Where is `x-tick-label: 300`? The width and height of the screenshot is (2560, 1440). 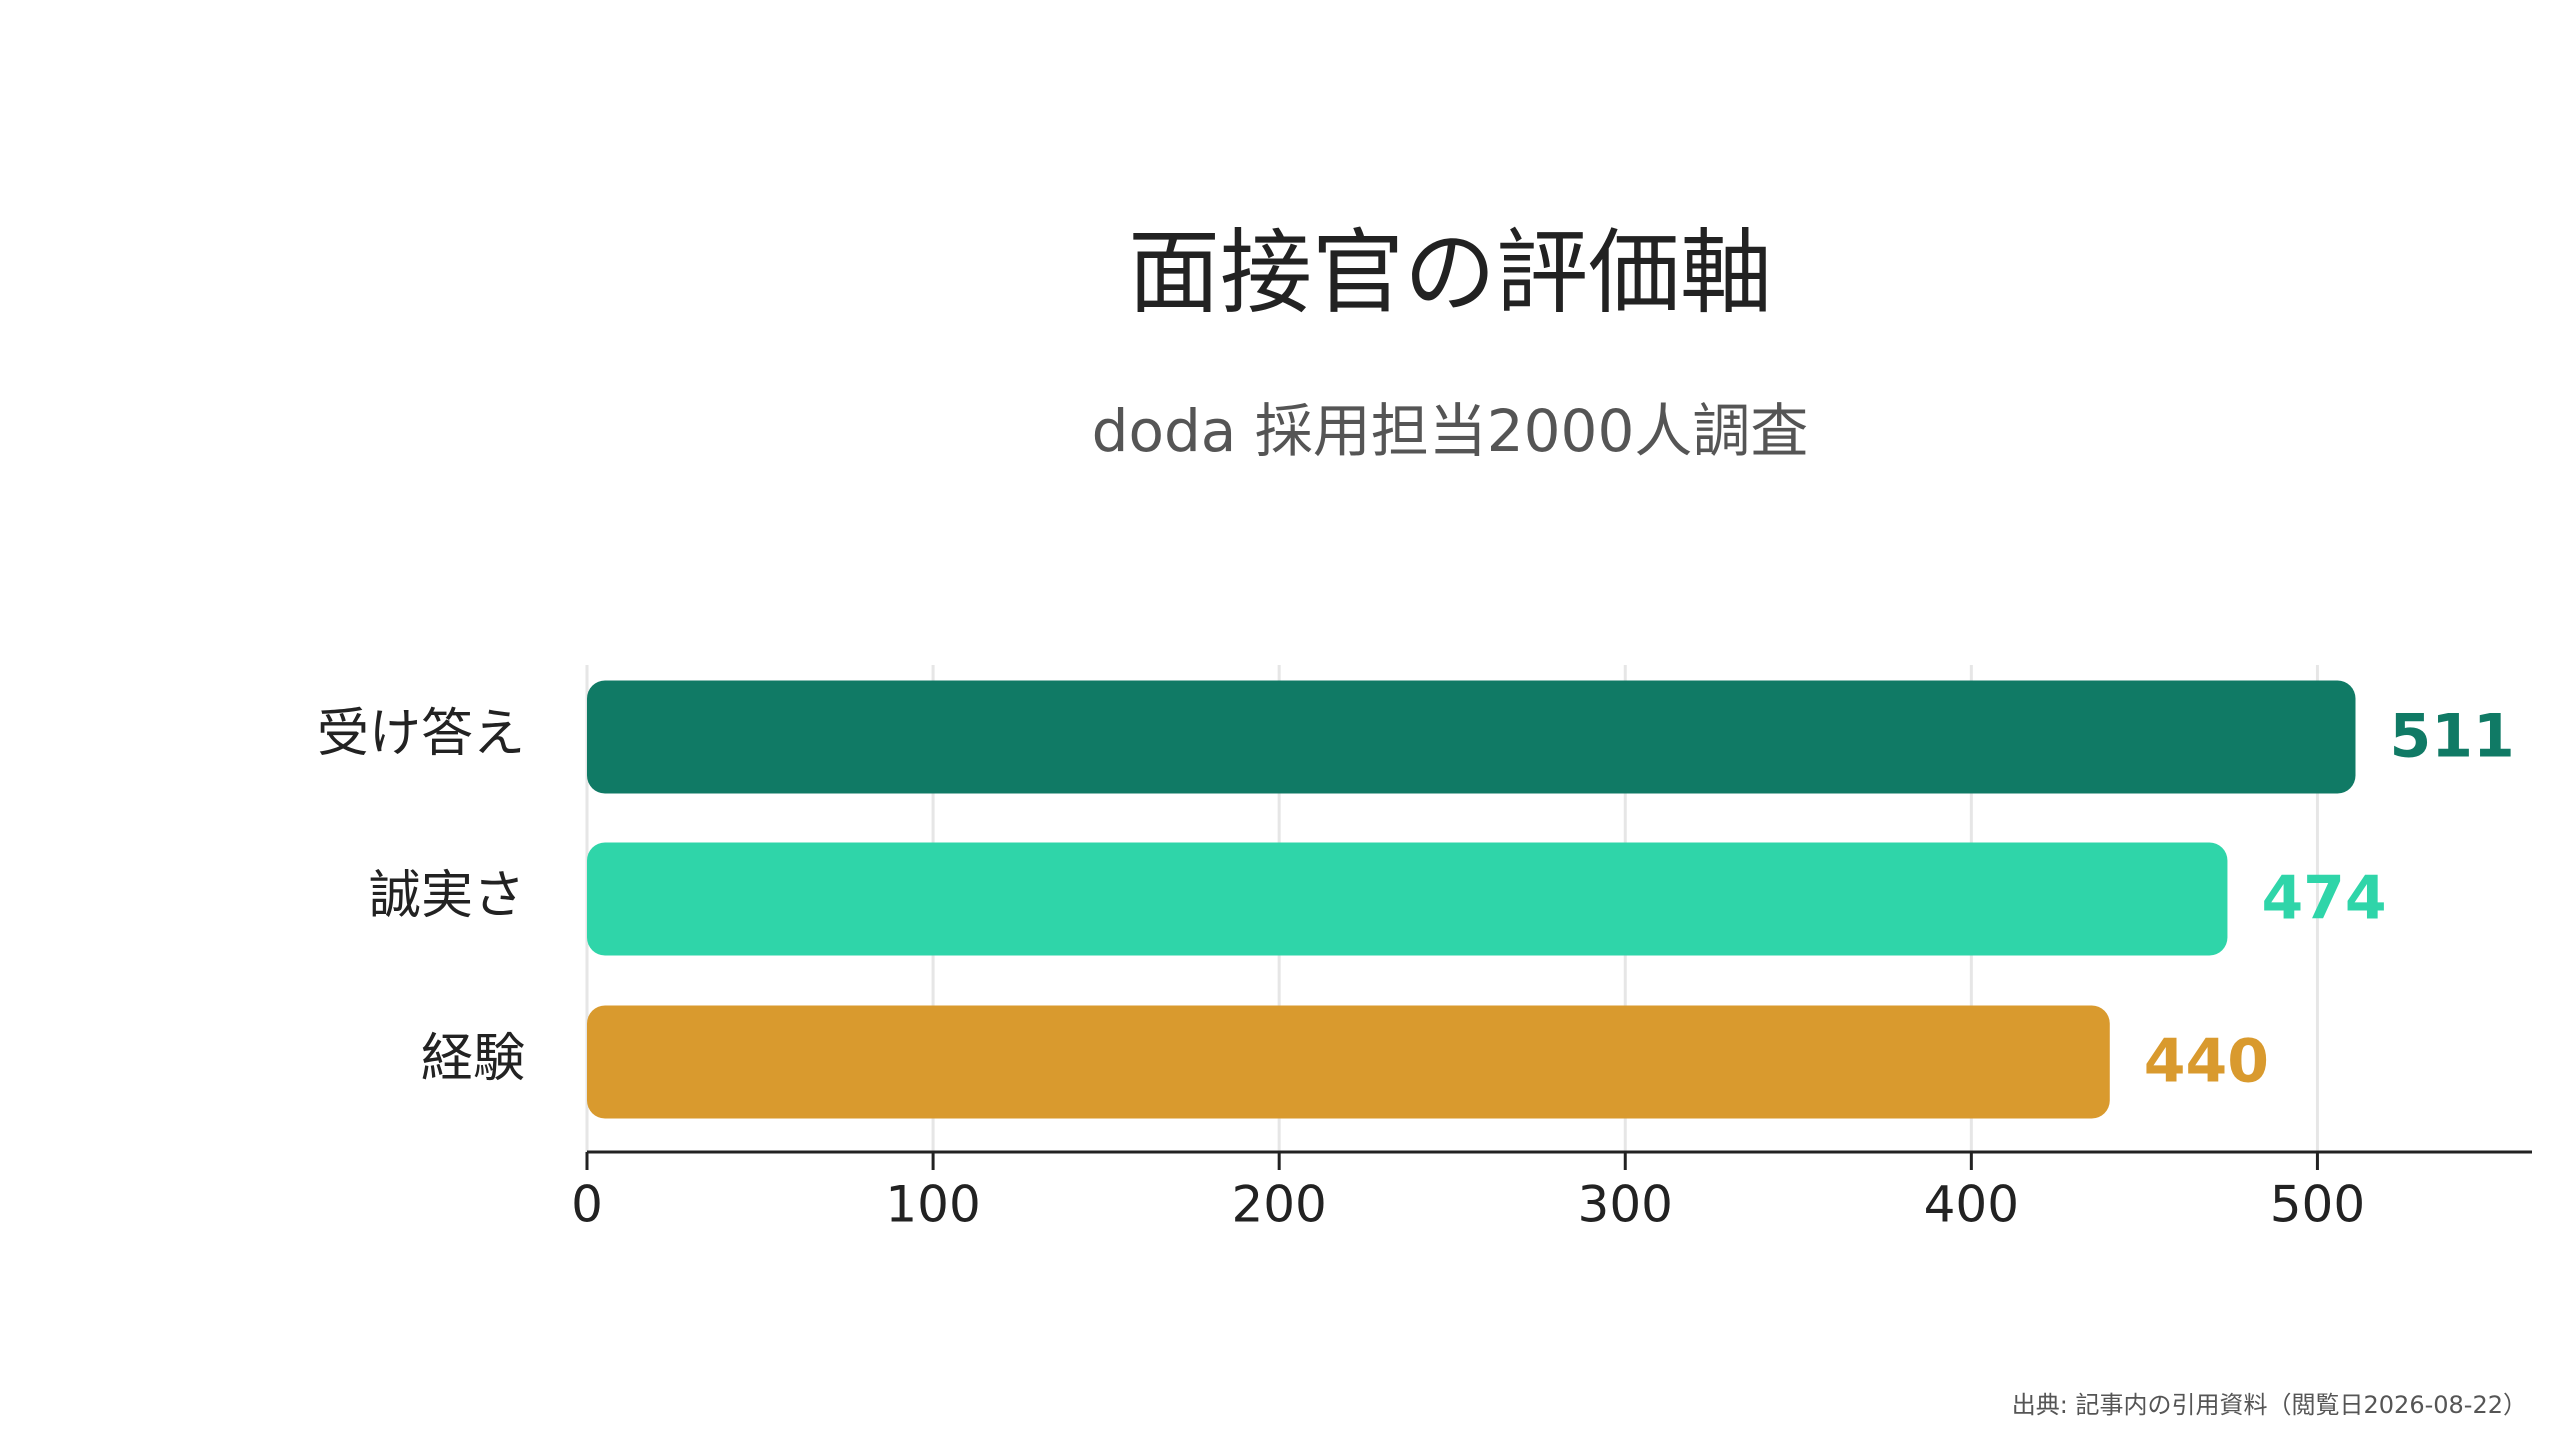
x-tick-label: 300 is located at coordinates (1625, 1205).